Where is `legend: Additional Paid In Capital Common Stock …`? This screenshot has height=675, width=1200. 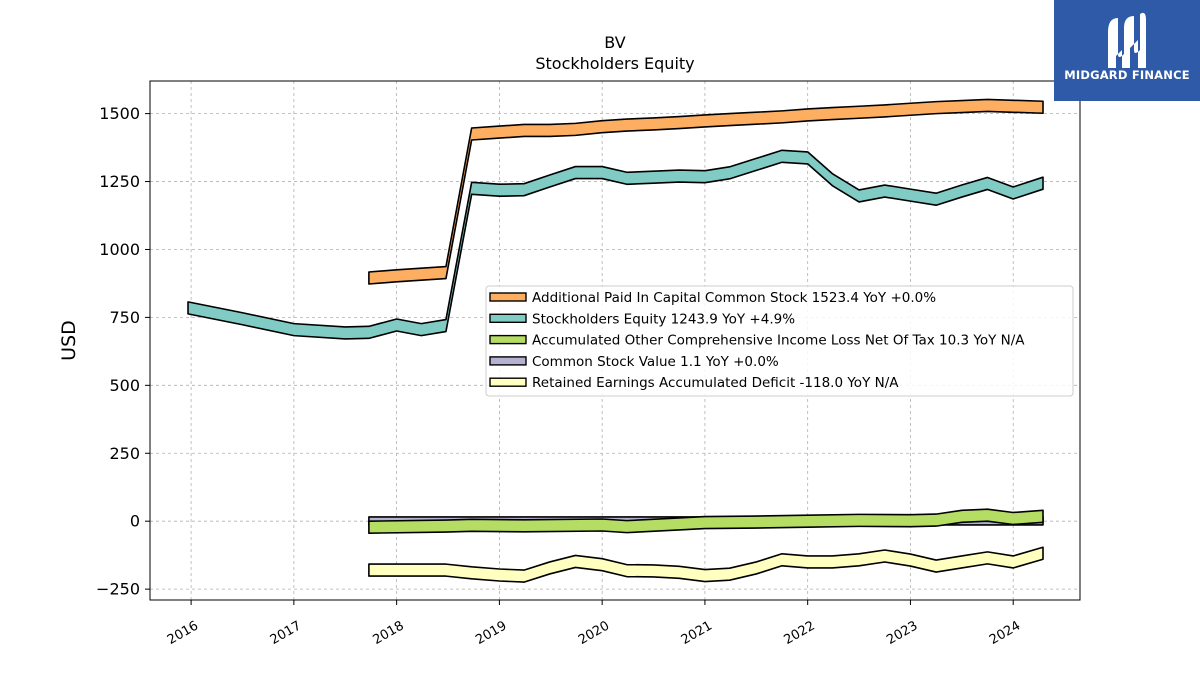
legend: Additional Paid In Capital Common Stock … is located at coordinates (779, 341).